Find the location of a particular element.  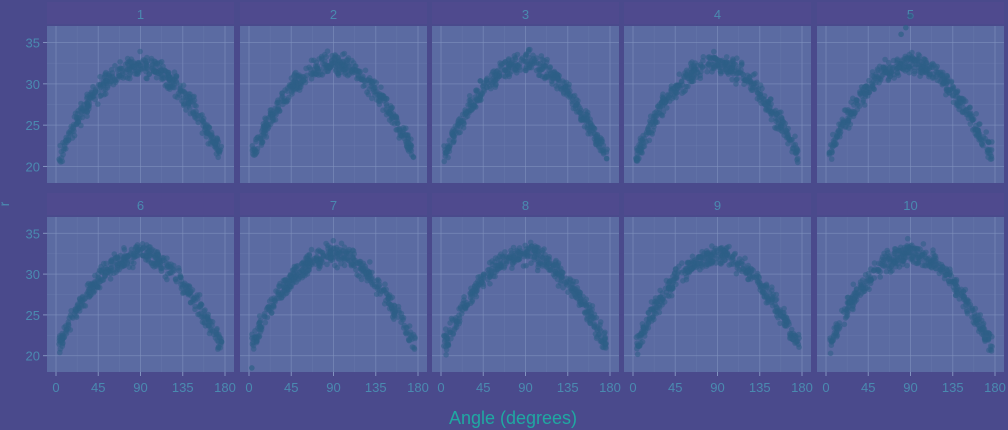

grid-lines is located at coordinates (910, 294).